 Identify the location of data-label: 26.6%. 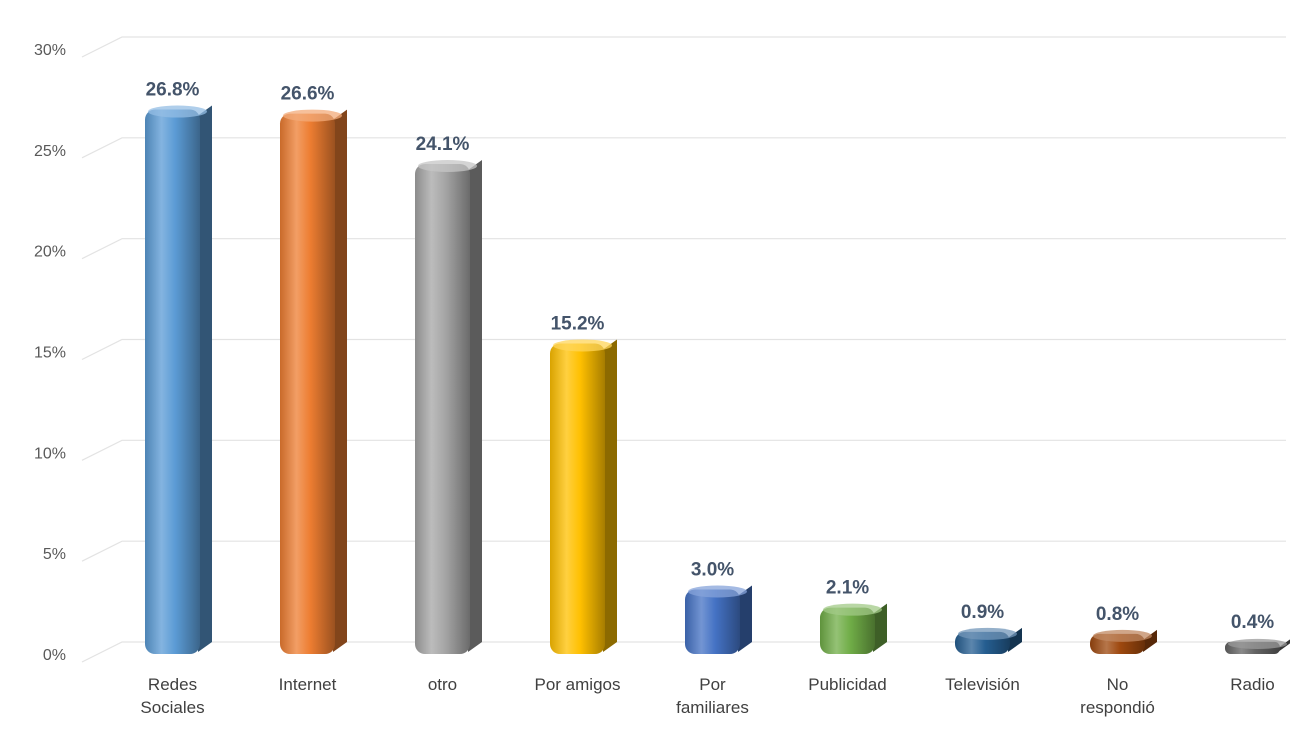
(308, 94).